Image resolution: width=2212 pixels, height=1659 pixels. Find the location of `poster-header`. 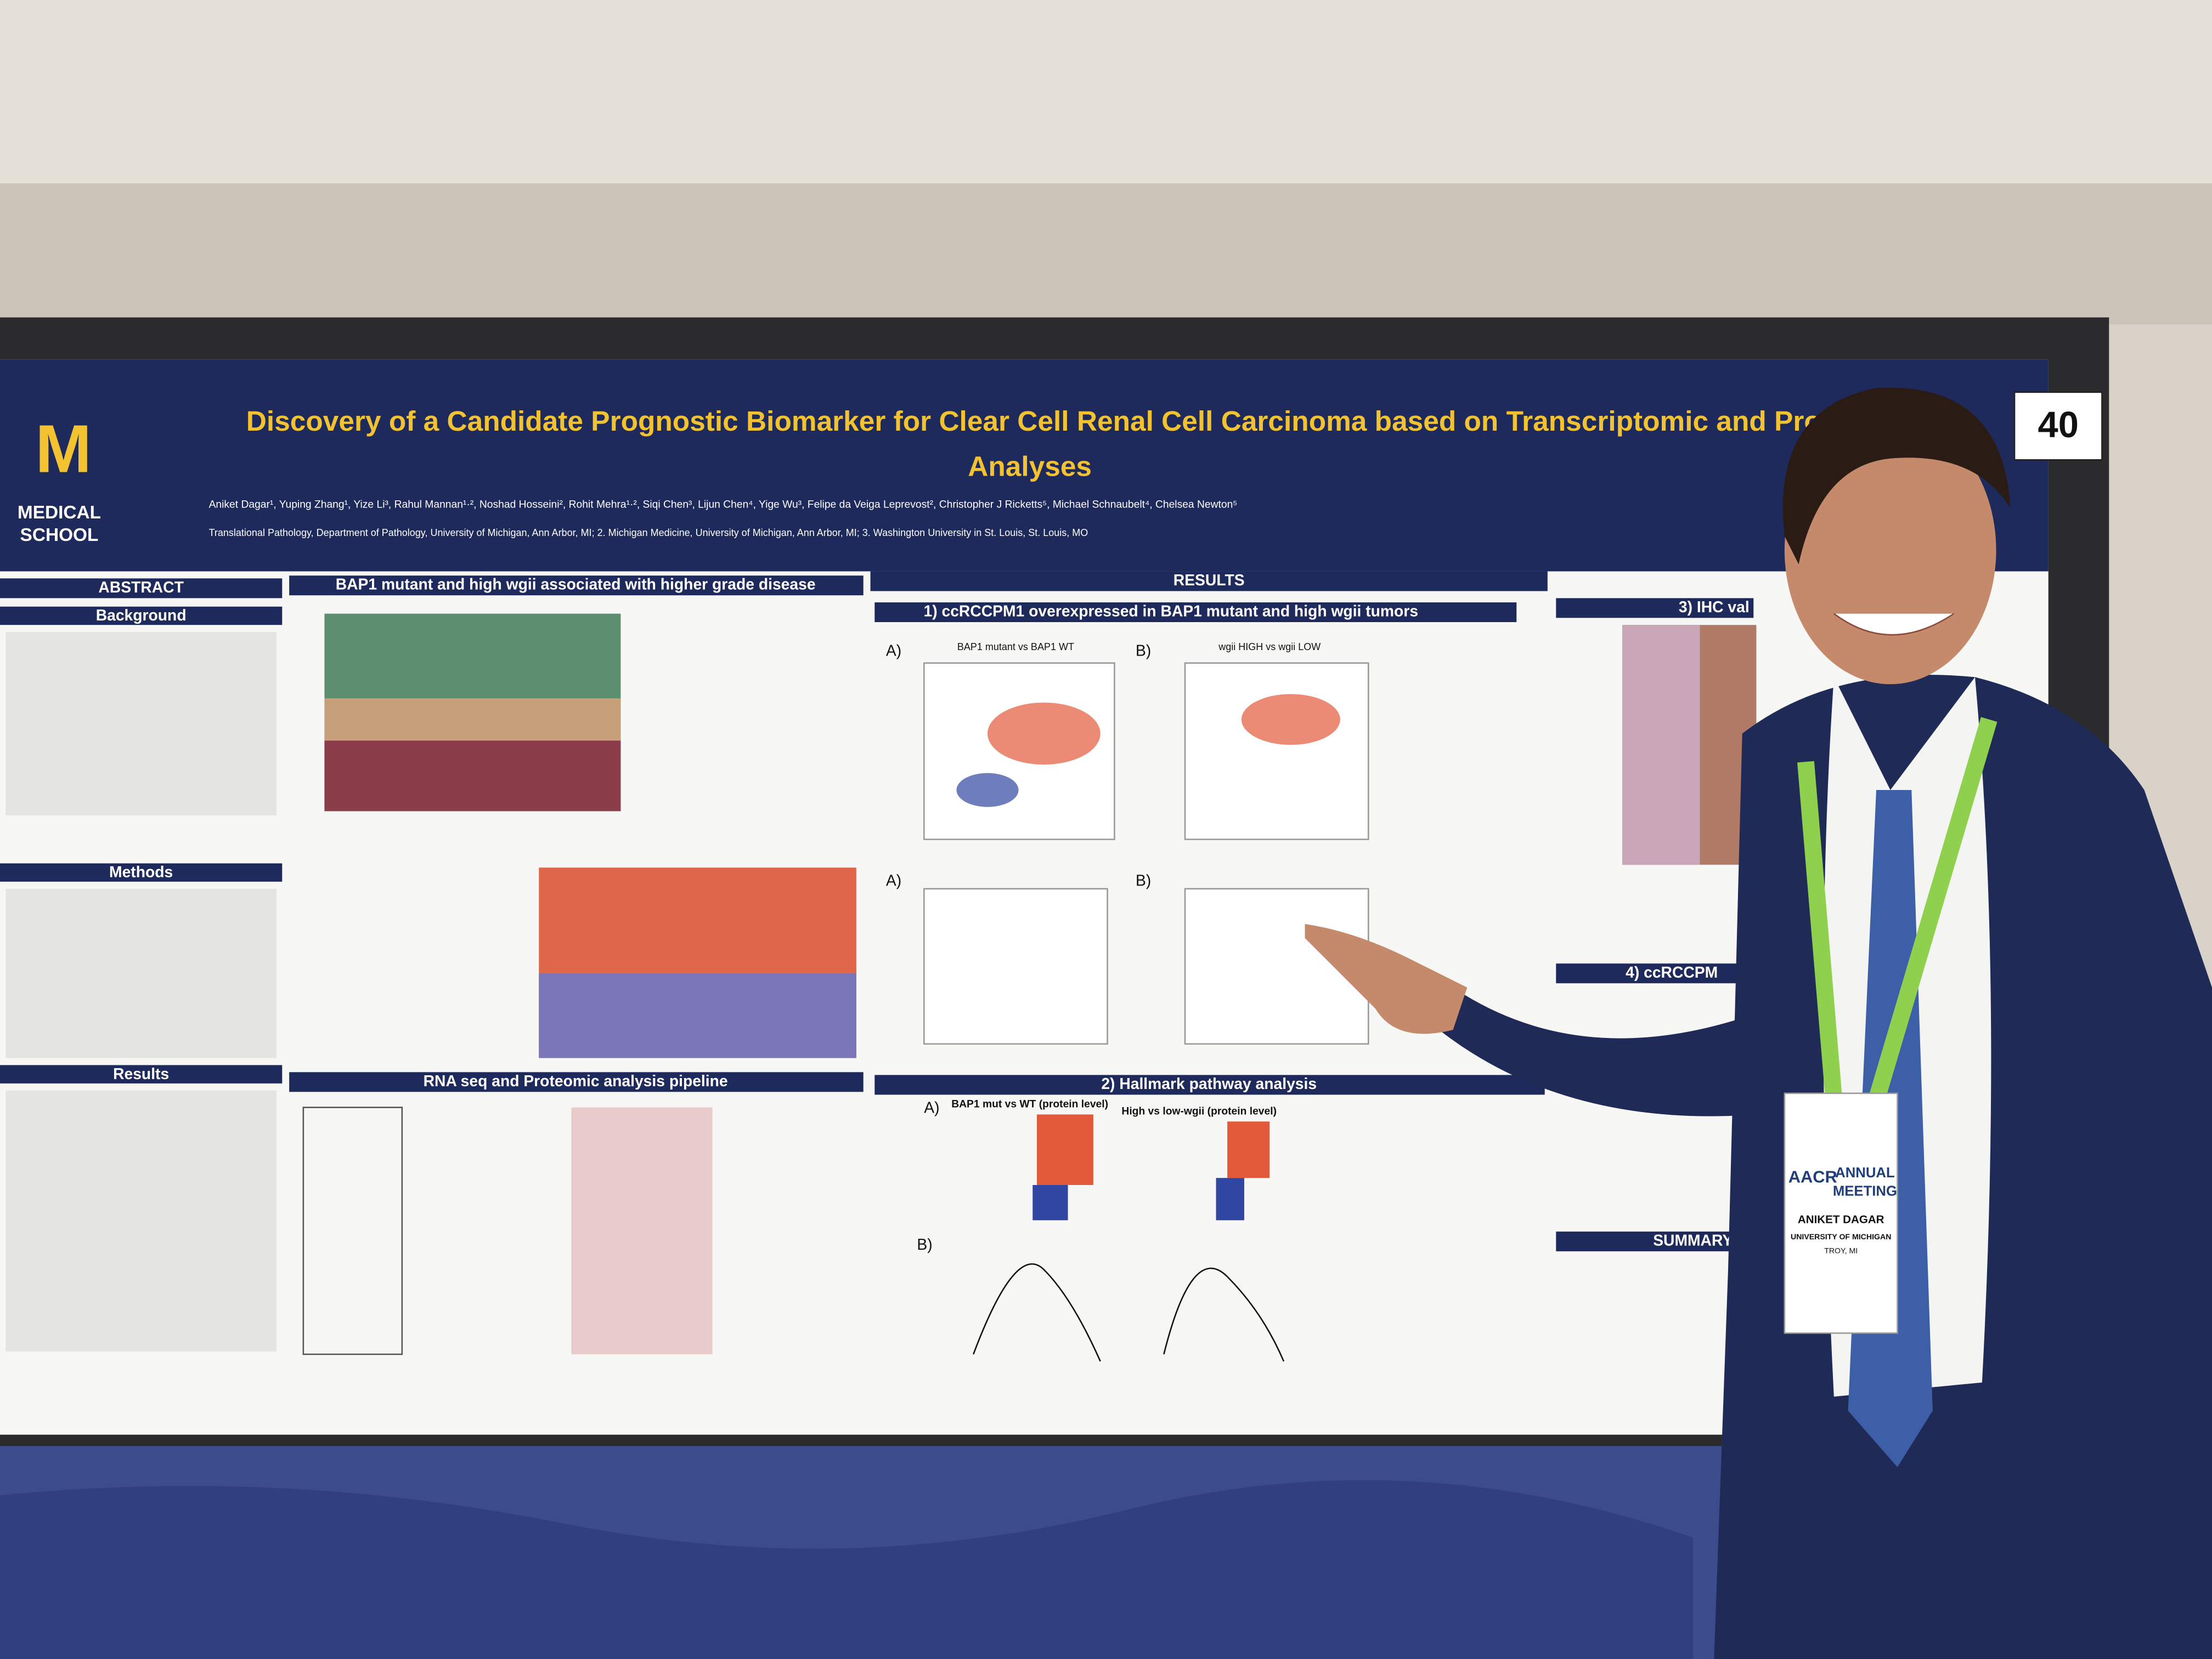

poster-header is located at coordinates (1024, 466).